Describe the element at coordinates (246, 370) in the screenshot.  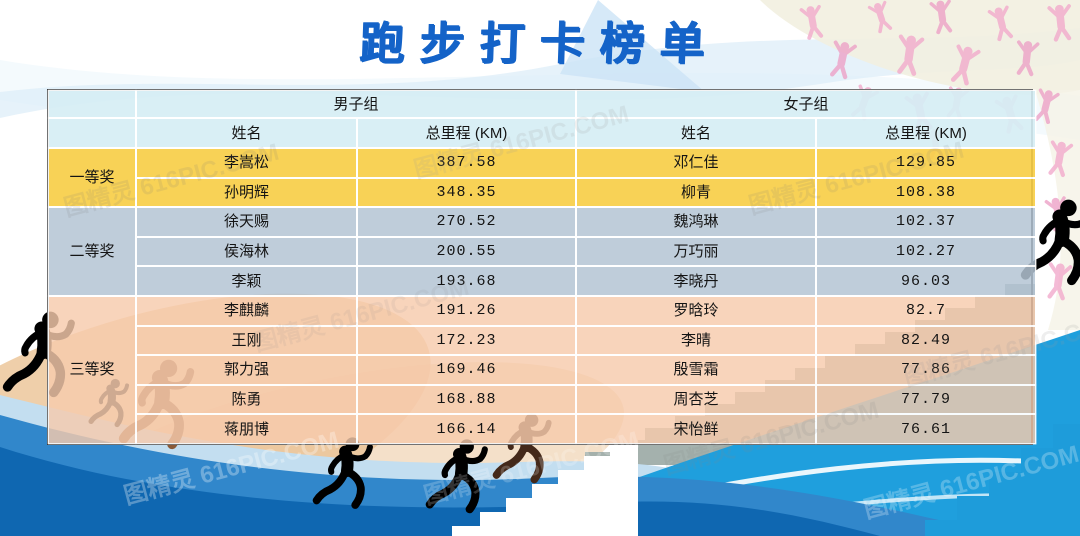
I see `player-name-cell: 郭力强` at that location.